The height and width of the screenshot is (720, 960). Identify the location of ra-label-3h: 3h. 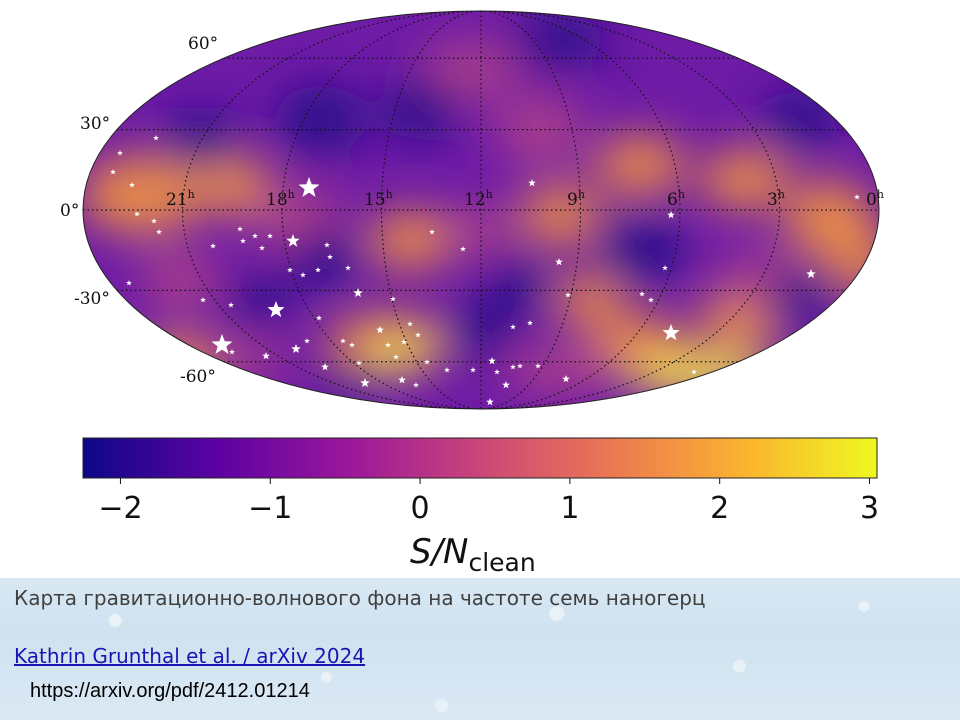
(776, 199).